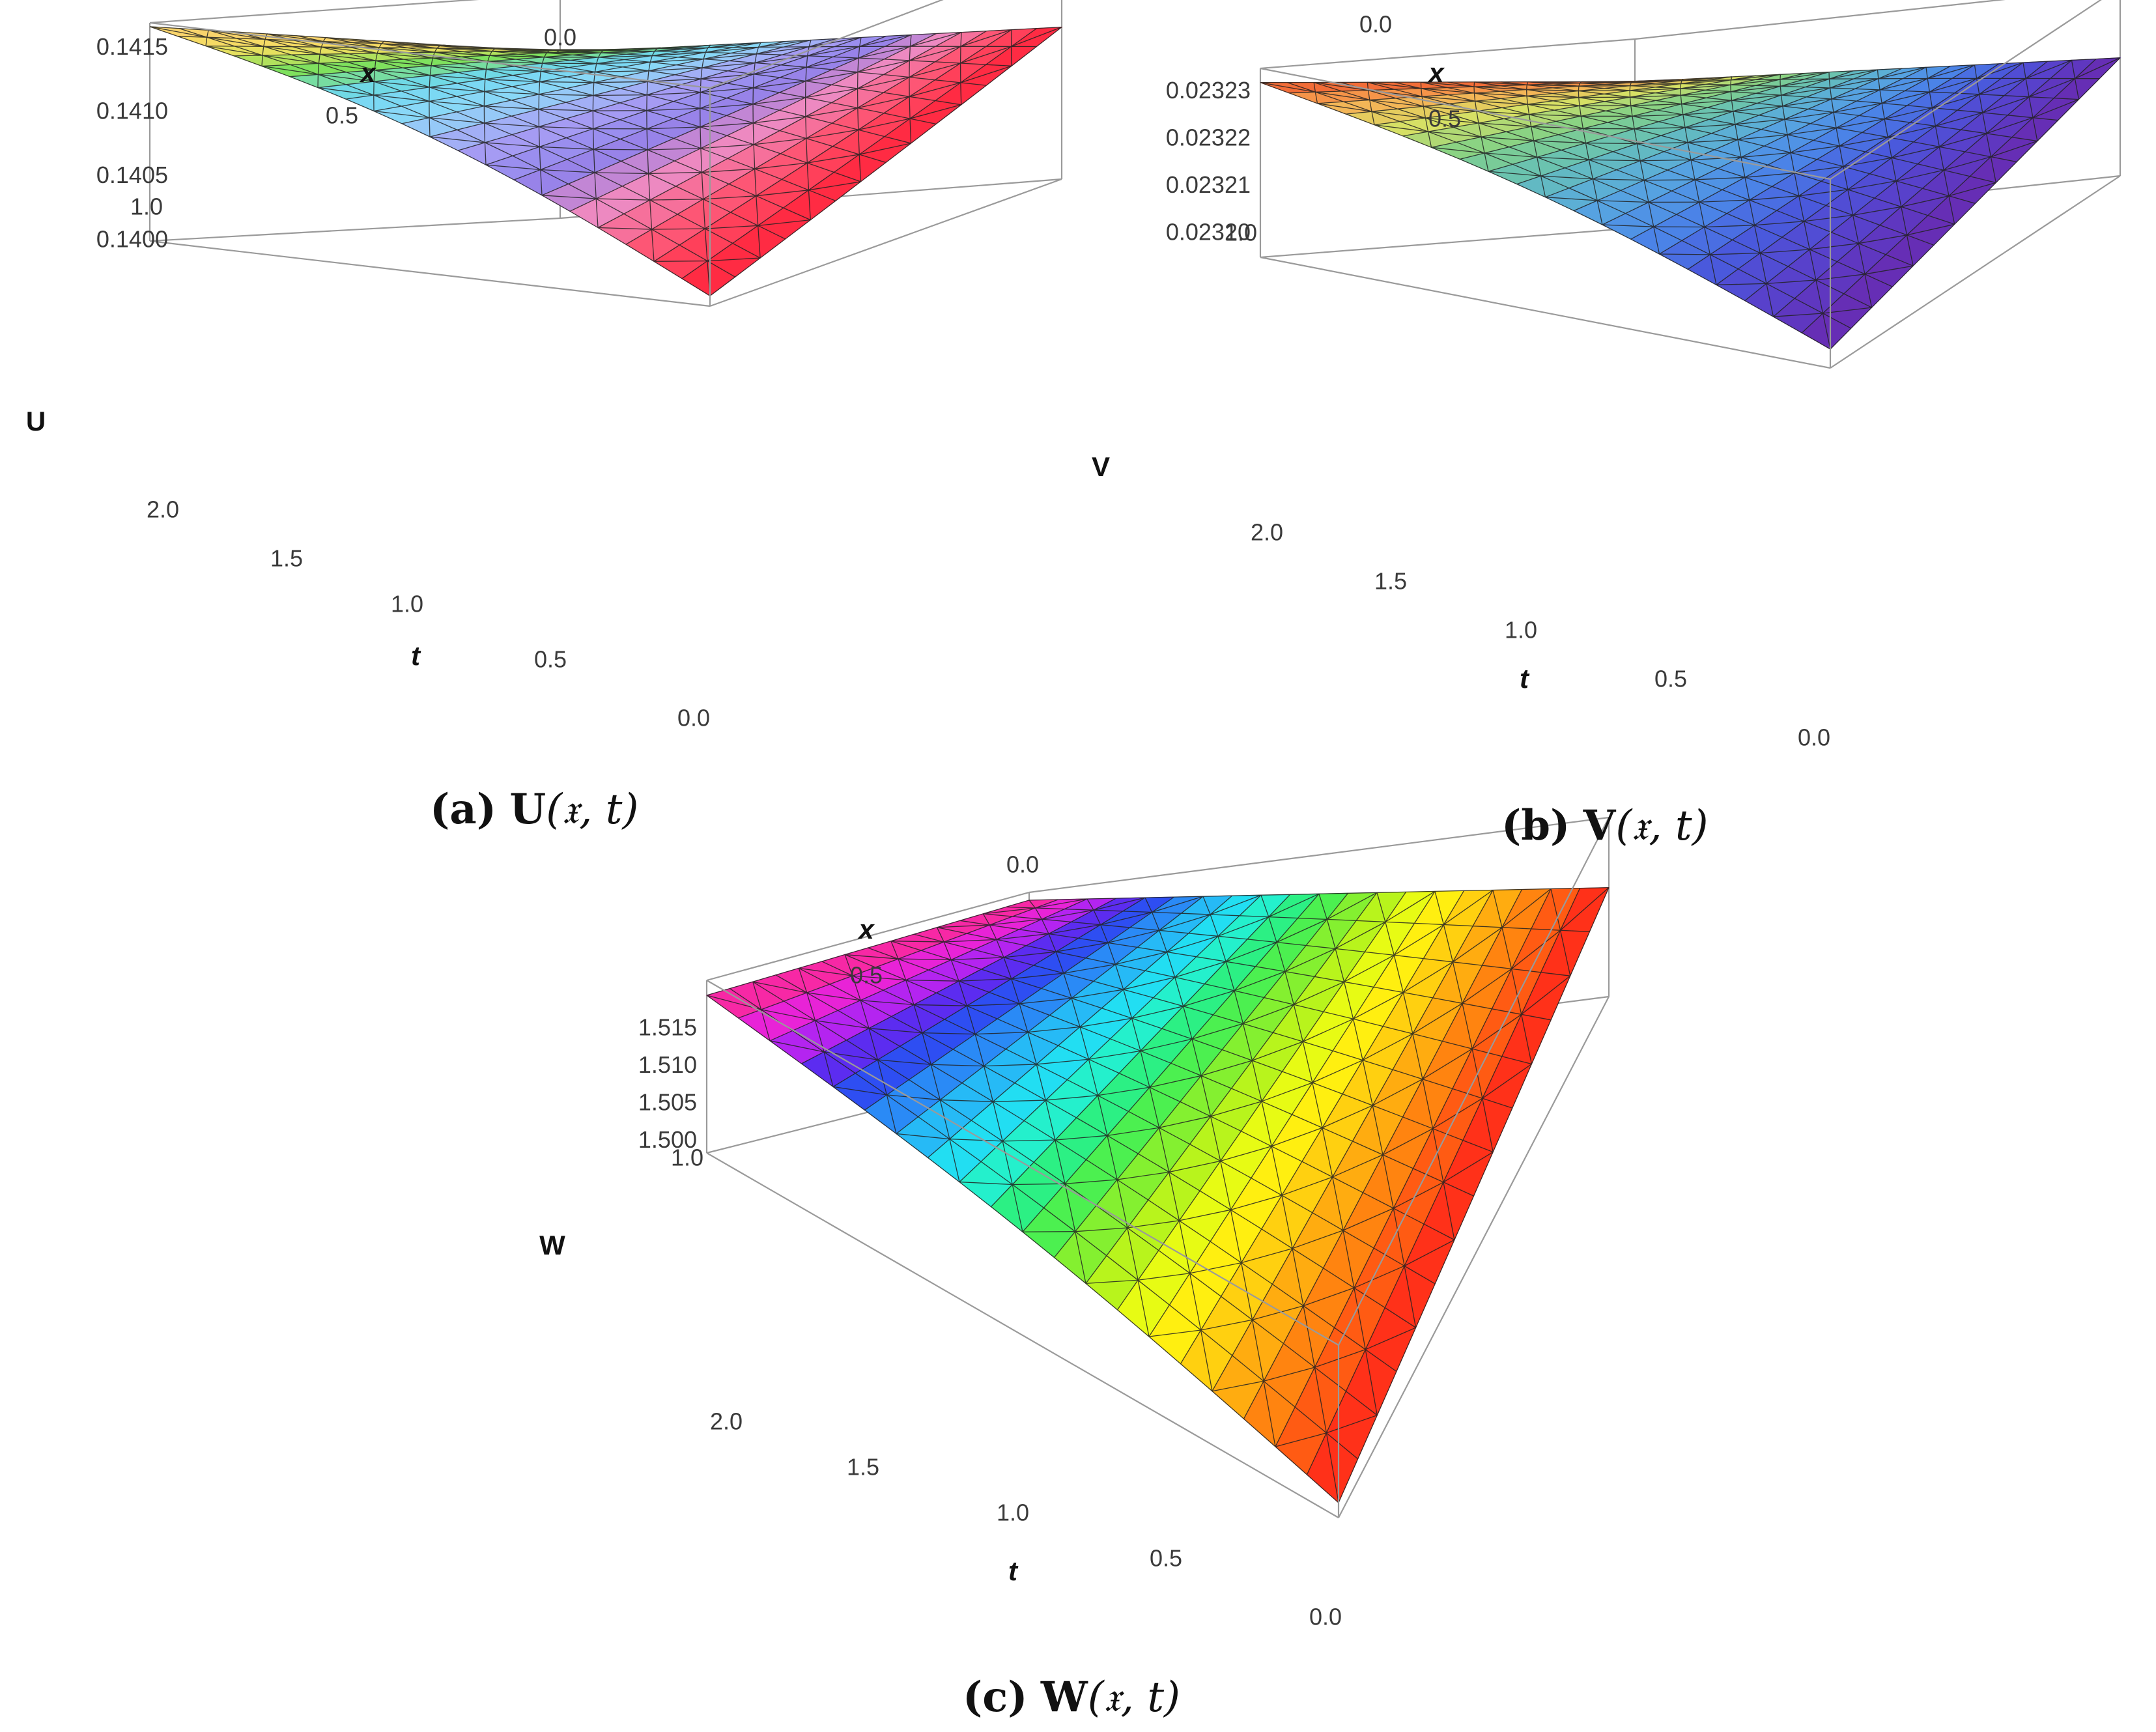  I want to click on t-tick-label: 0.5, so click(550, 659).